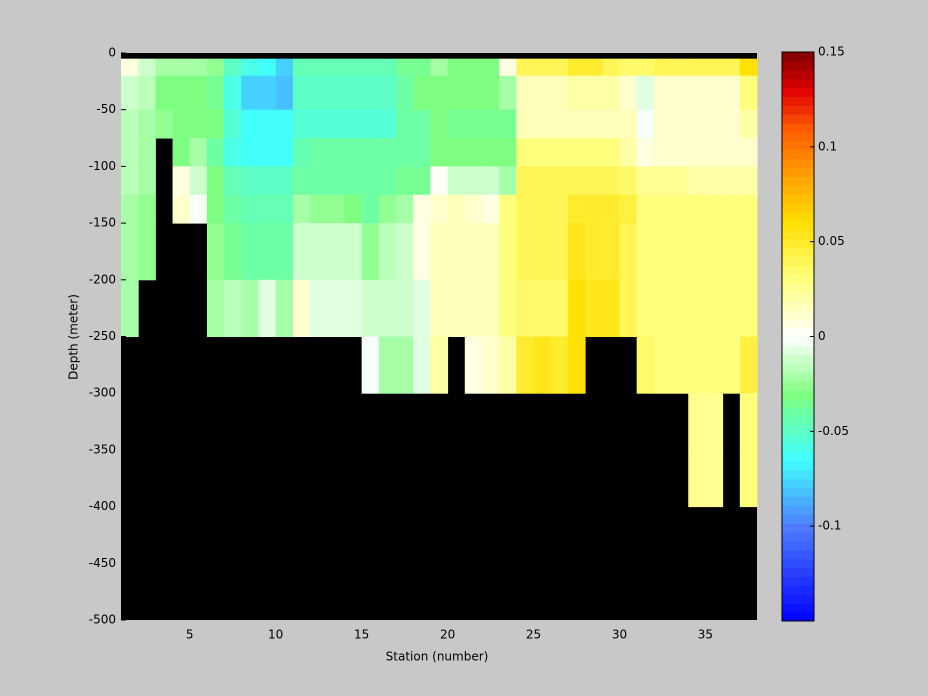 This screenshot has height=696, width=928. What do you see at coordinates (829, 526) in the screenshot?
I see `colorbar-tick-label: -0.1` at bounding box center [829, 526].